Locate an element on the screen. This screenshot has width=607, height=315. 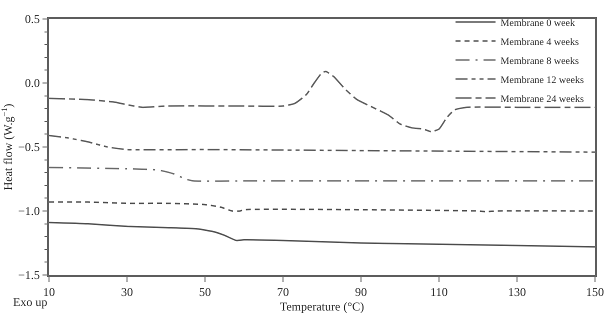
x-tick-label: 90 is located at coordinates (361, 292).